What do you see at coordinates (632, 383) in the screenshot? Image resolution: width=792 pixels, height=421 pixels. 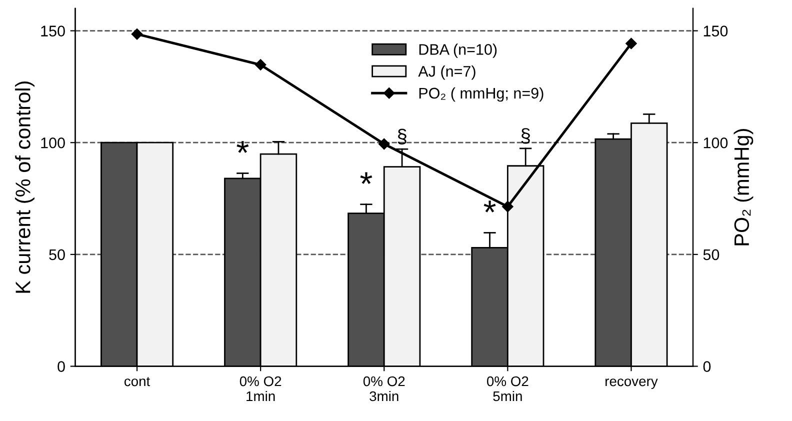 I see `x-tick-label: recovery` at bounding box center [632, 383].